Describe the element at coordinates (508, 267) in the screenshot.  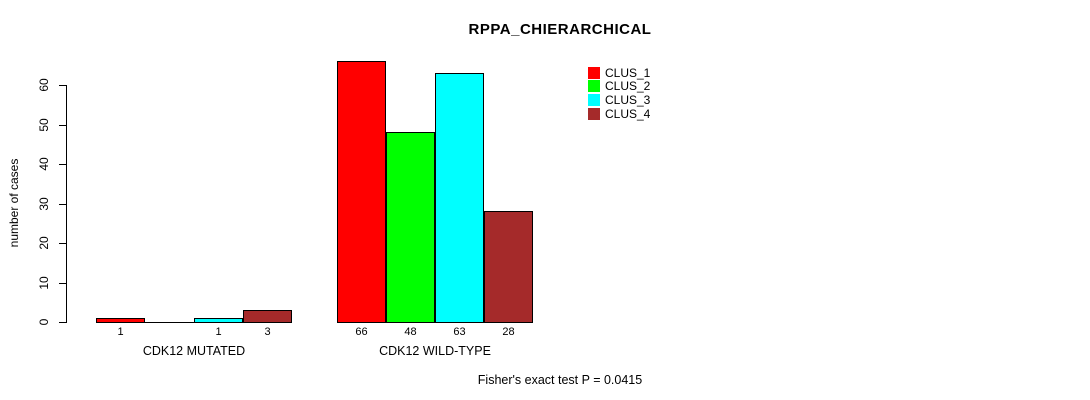
I see `bar-clus-4-cdk12-wild-type` at that location.